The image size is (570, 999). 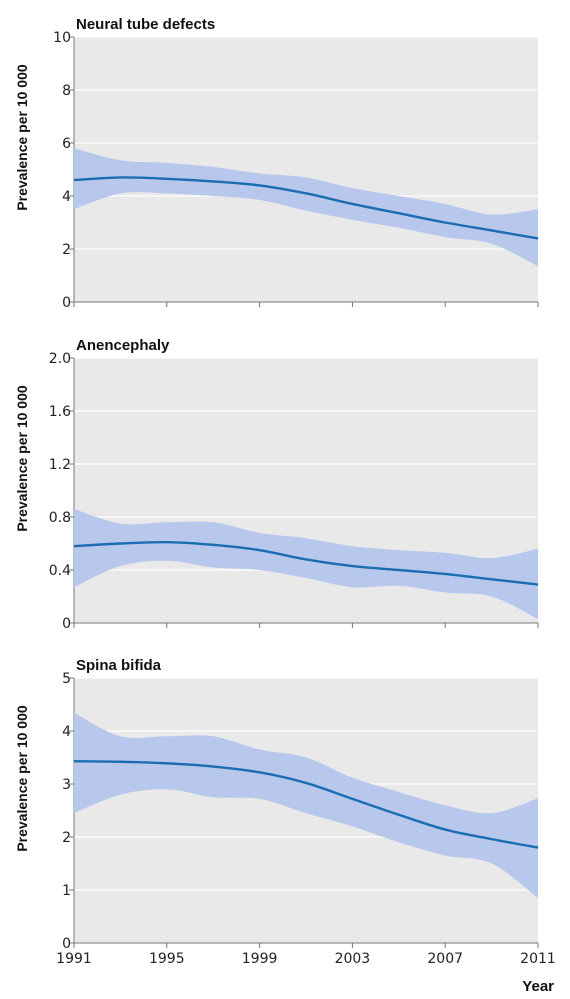 What do you see at coordinates (60, 412) in the screenshot?
I see `y-tick-label: 1.6` at bounding box center [60, 412].